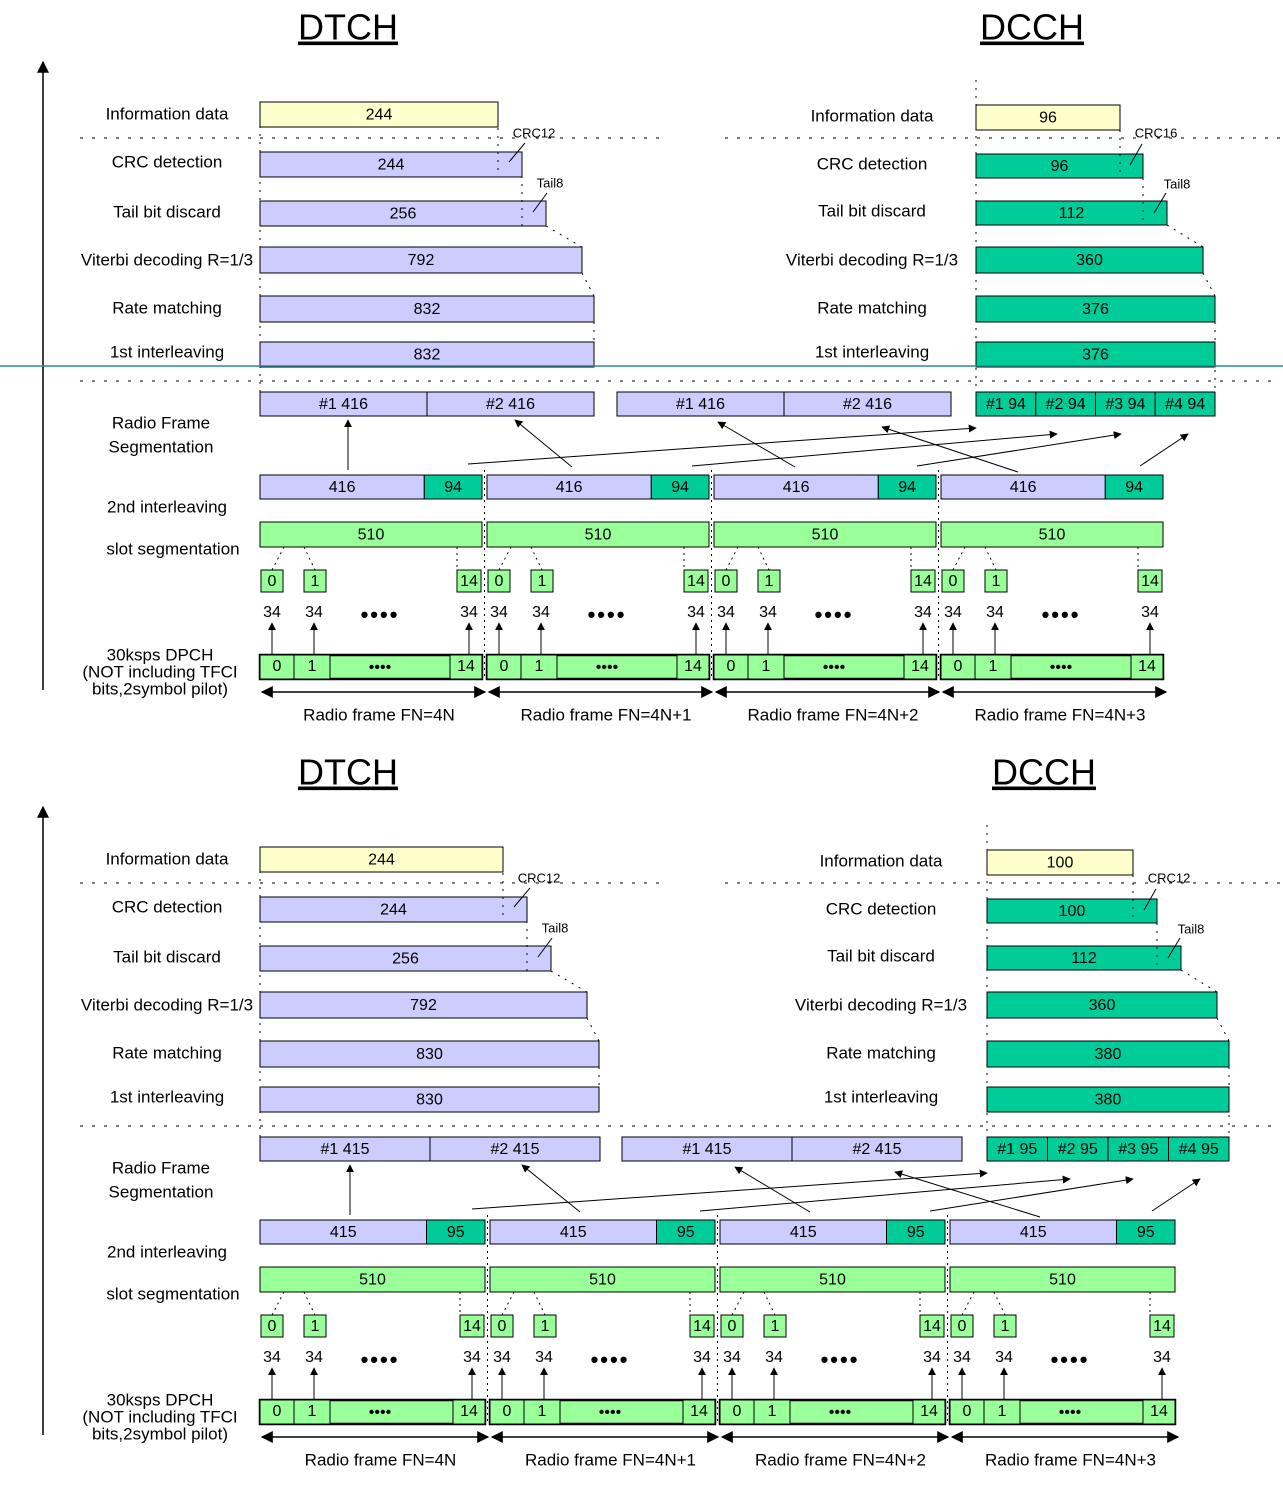 This screenshot has width=1283, height=1488. I want to click on frame-1-bits-b: 34, so click(314, 1357).